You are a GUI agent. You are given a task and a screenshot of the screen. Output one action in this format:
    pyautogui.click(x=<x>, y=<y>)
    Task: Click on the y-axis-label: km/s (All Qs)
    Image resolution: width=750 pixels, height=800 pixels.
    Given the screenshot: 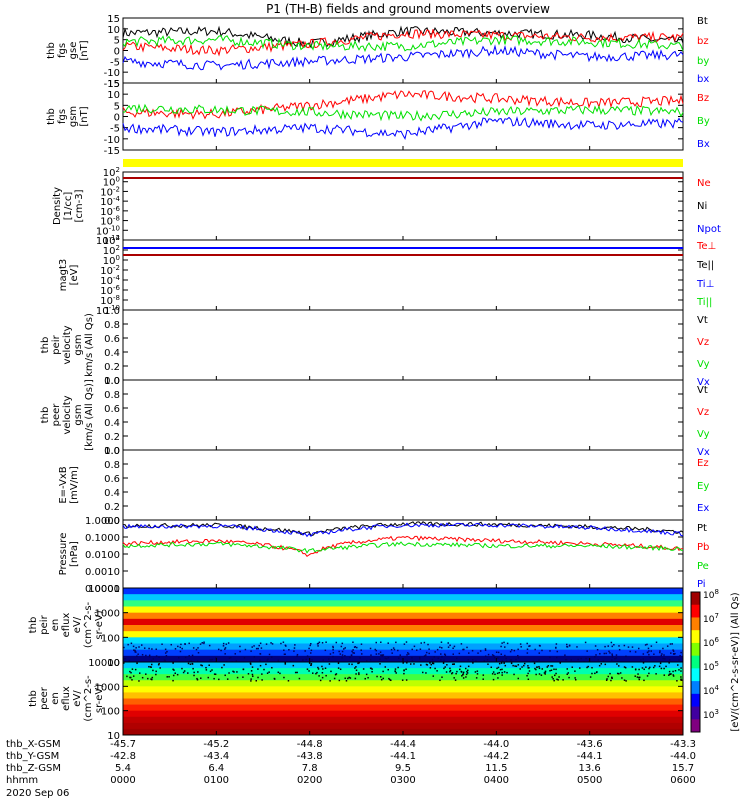 What is the action you would take?
    pyautogui.click(x=89, y=345)
    